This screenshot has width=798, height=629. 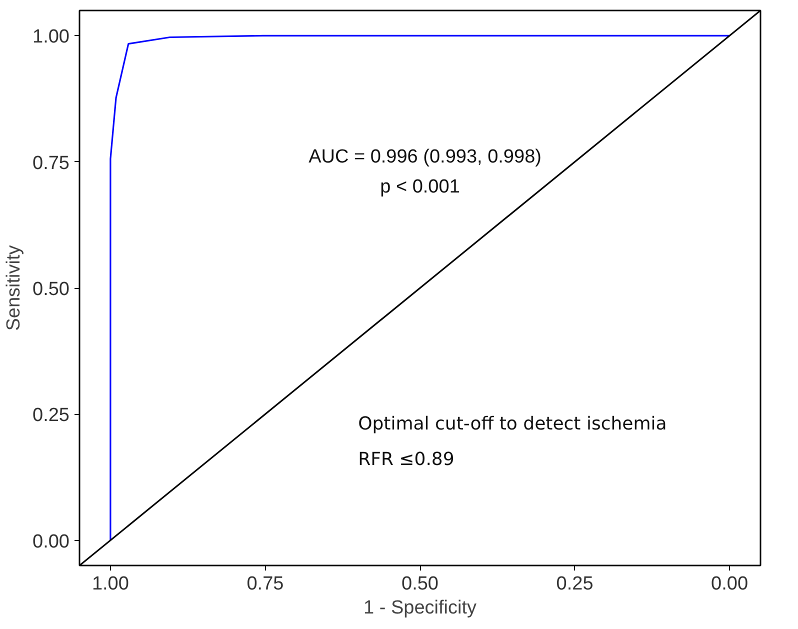 I want to click on annotation: AUC = 0.996 (0.993, 0.998), so click(x=425, y=157).